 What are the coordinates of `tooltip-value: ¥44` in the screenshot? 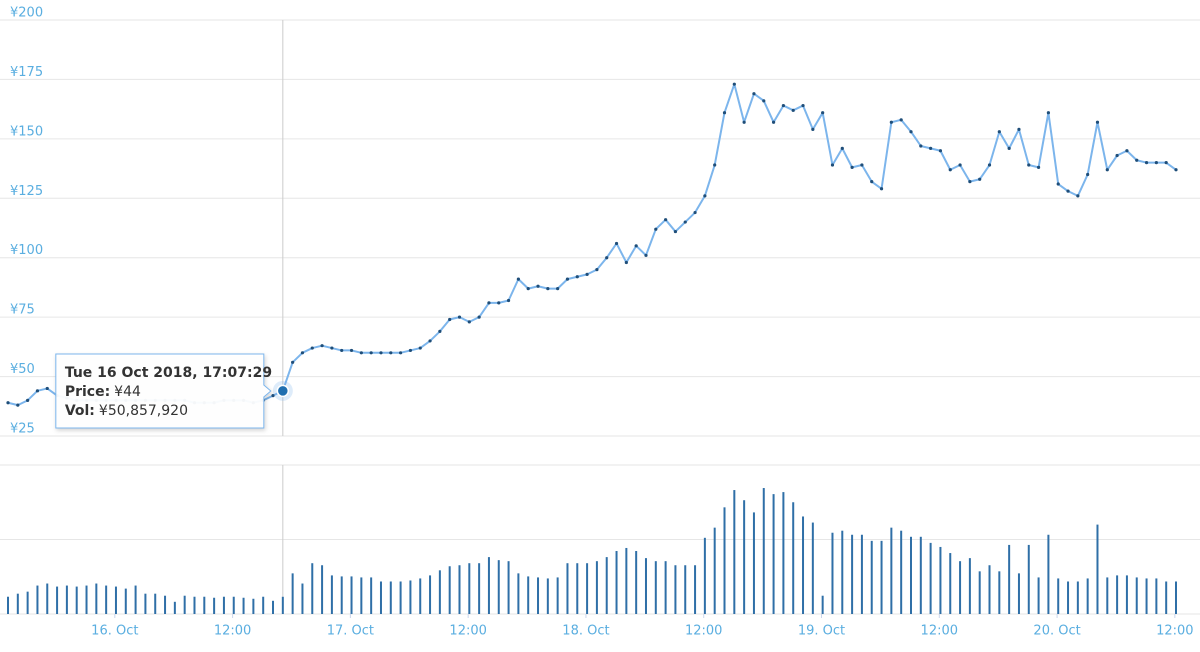 It's located at (127, 392).